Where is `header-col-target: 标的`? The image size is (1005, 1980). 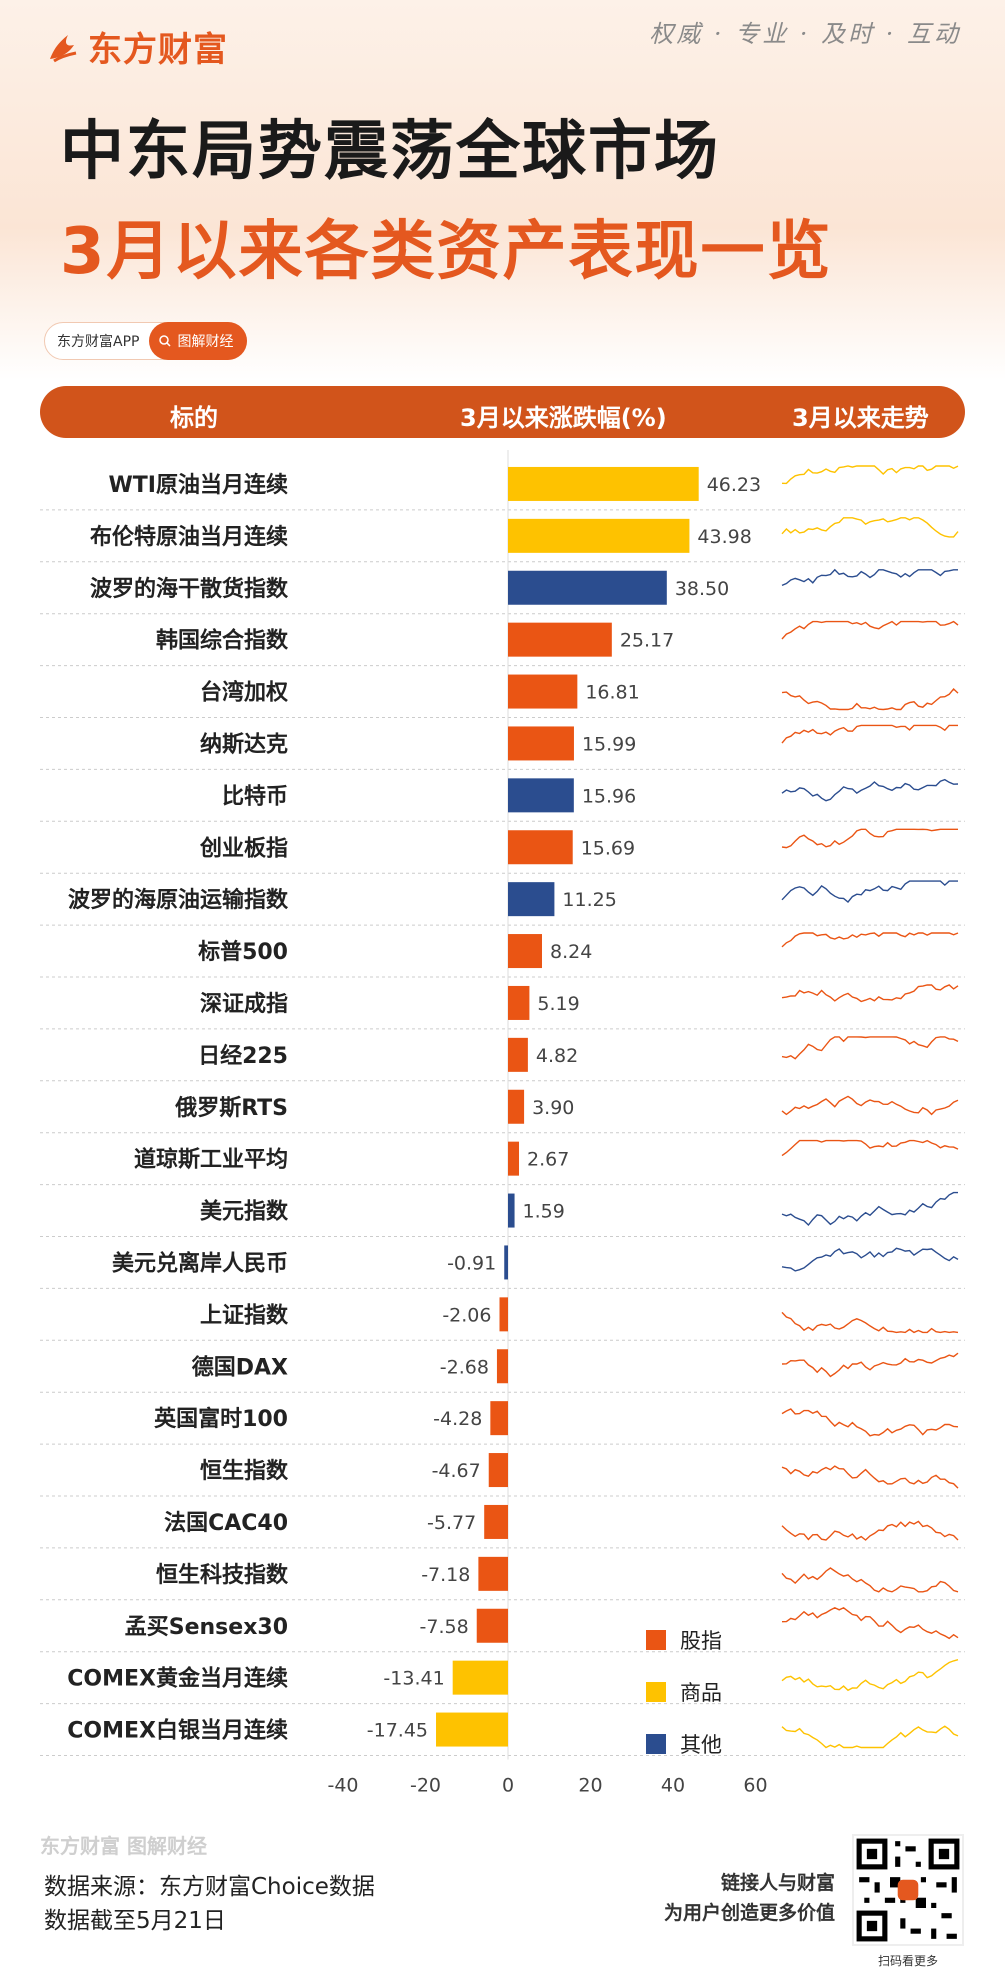
header-col-target: 标的 is located at coordinates (194, 418).